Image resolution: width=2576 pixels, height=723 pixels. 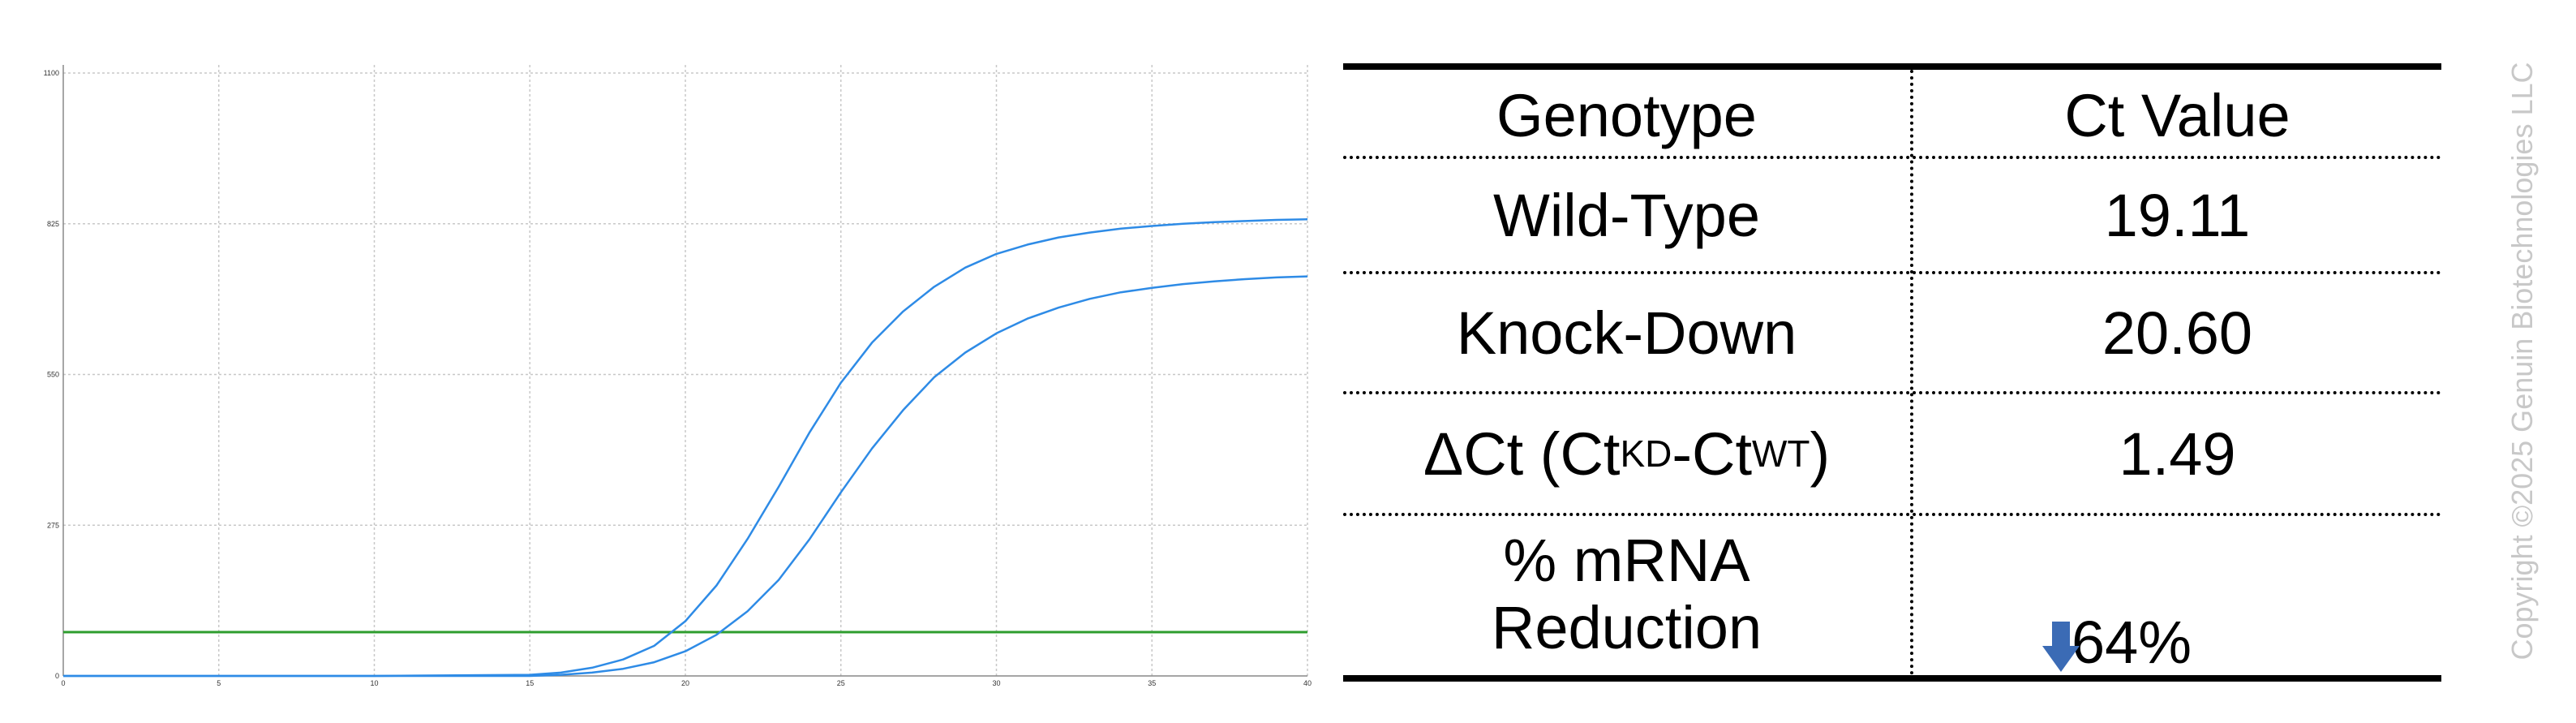 I want to click on y-tick-label: 825, so click(x=53, y=224).